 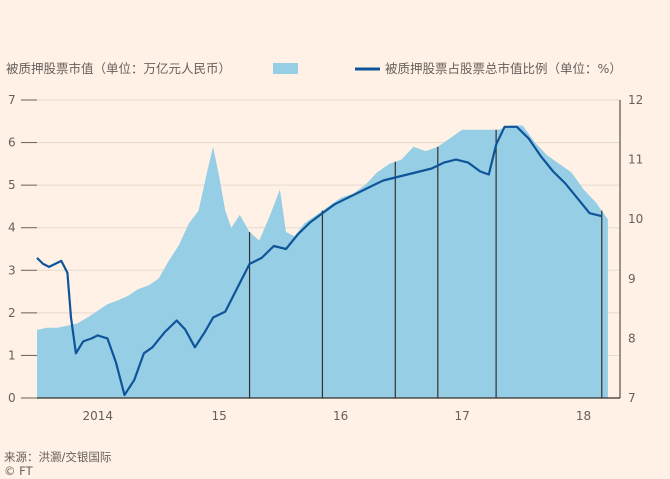 I want to click on y-axis-left: 7 6 5 4 3 2 1 0, so click(x=22, y=249).